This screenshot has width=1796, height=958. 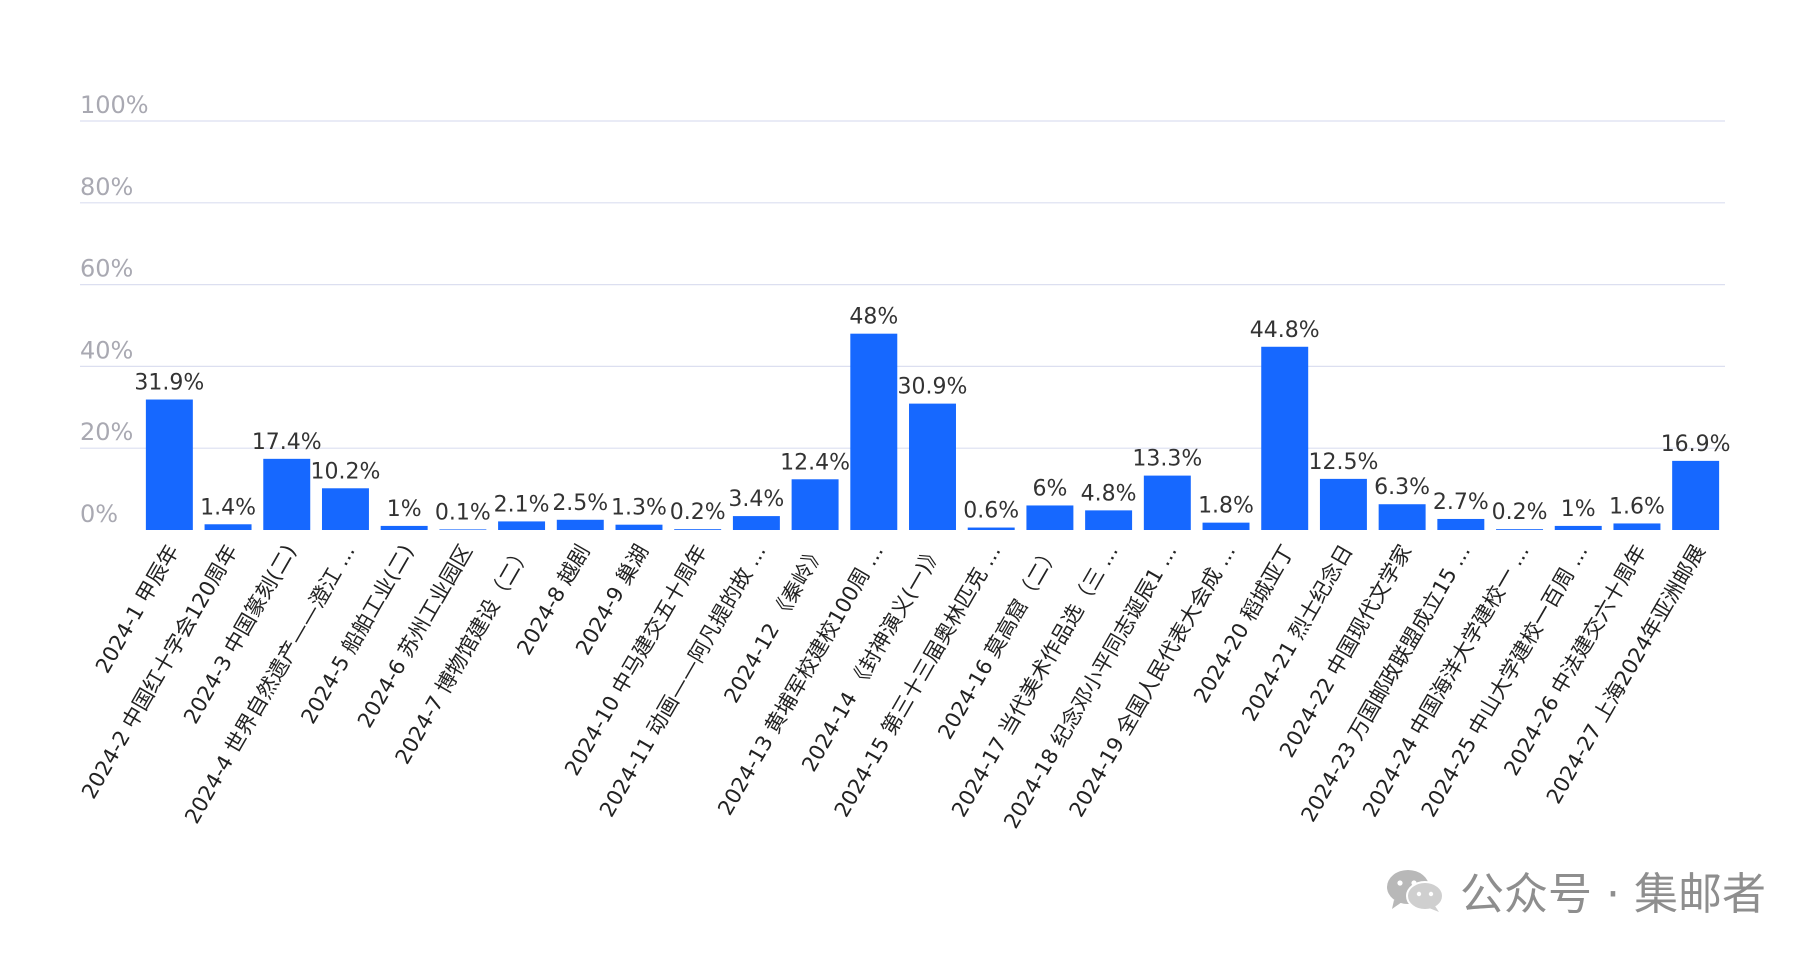 What do you see at coordinates (1049, 488) in the screenshot?
I see `bar-value-label: 6%` at bounding box center [1049, 488].